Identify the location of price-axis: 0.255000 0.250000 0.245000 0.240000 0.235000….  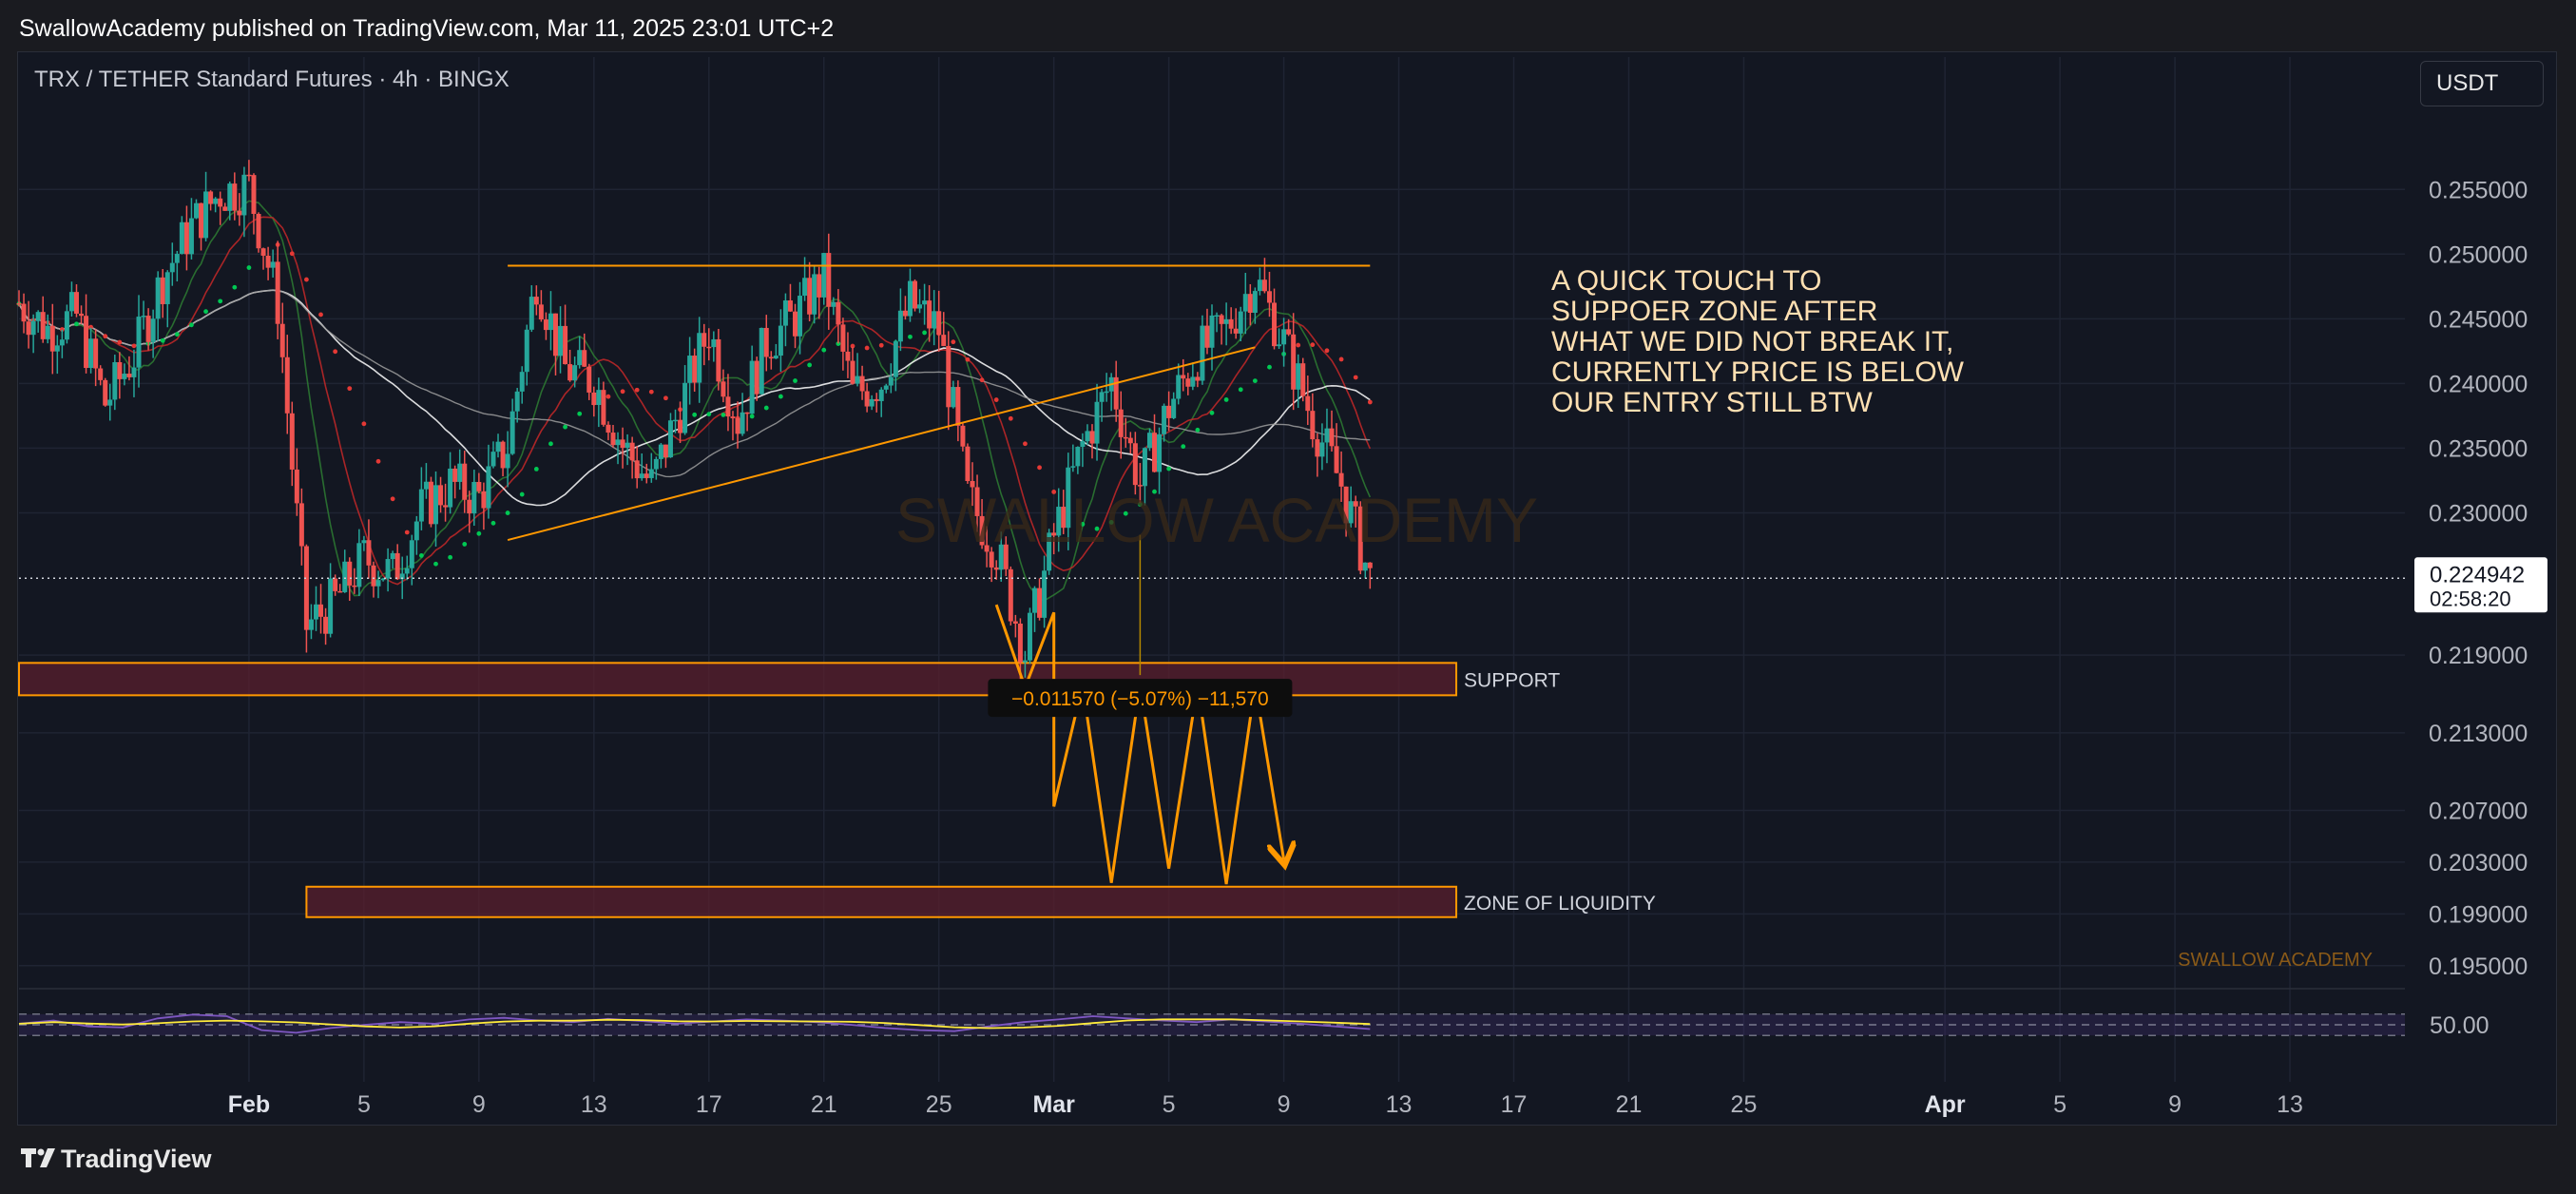
(2478, 578).